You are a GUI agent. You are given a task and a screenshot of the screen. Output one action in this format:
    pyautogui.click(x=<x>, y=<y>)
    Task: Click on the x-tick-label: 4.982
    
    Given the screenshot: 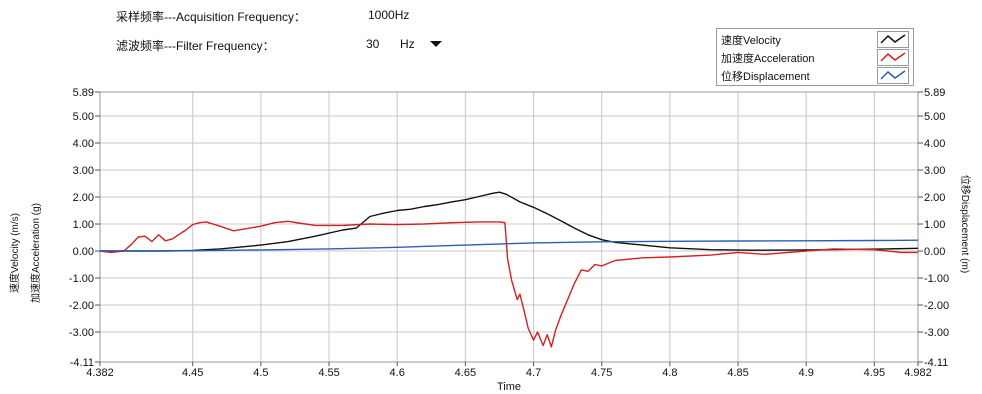 What is the action you would take?
    pyautogui.click(x=918, y=373)
    